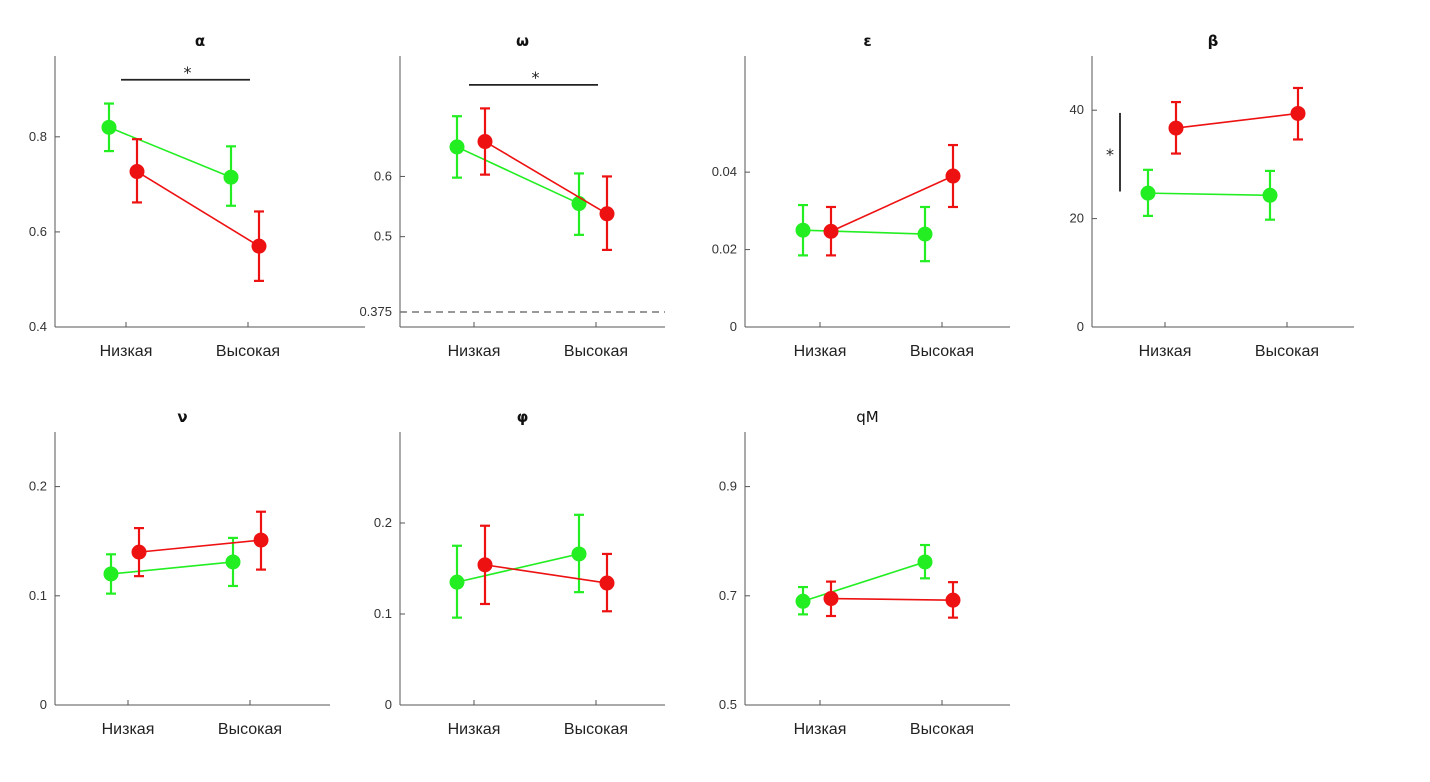  I want to click on y-tick-label: 0.4, so click(38, 326).